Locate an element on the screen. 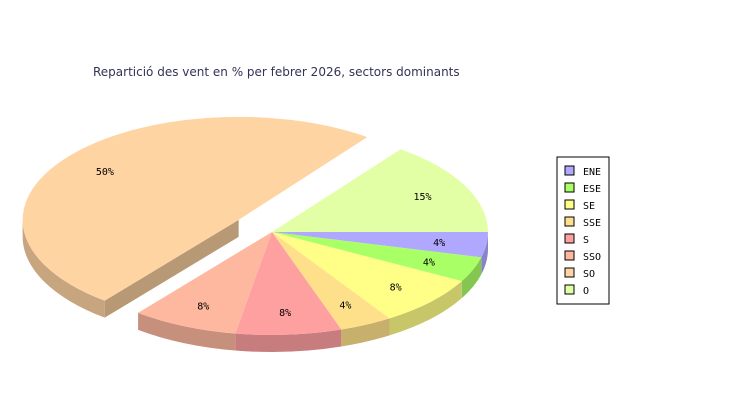 The width and height of the screenshot is (750, 400). slice-label-ene: 4% is located at coordinates (439, 243).